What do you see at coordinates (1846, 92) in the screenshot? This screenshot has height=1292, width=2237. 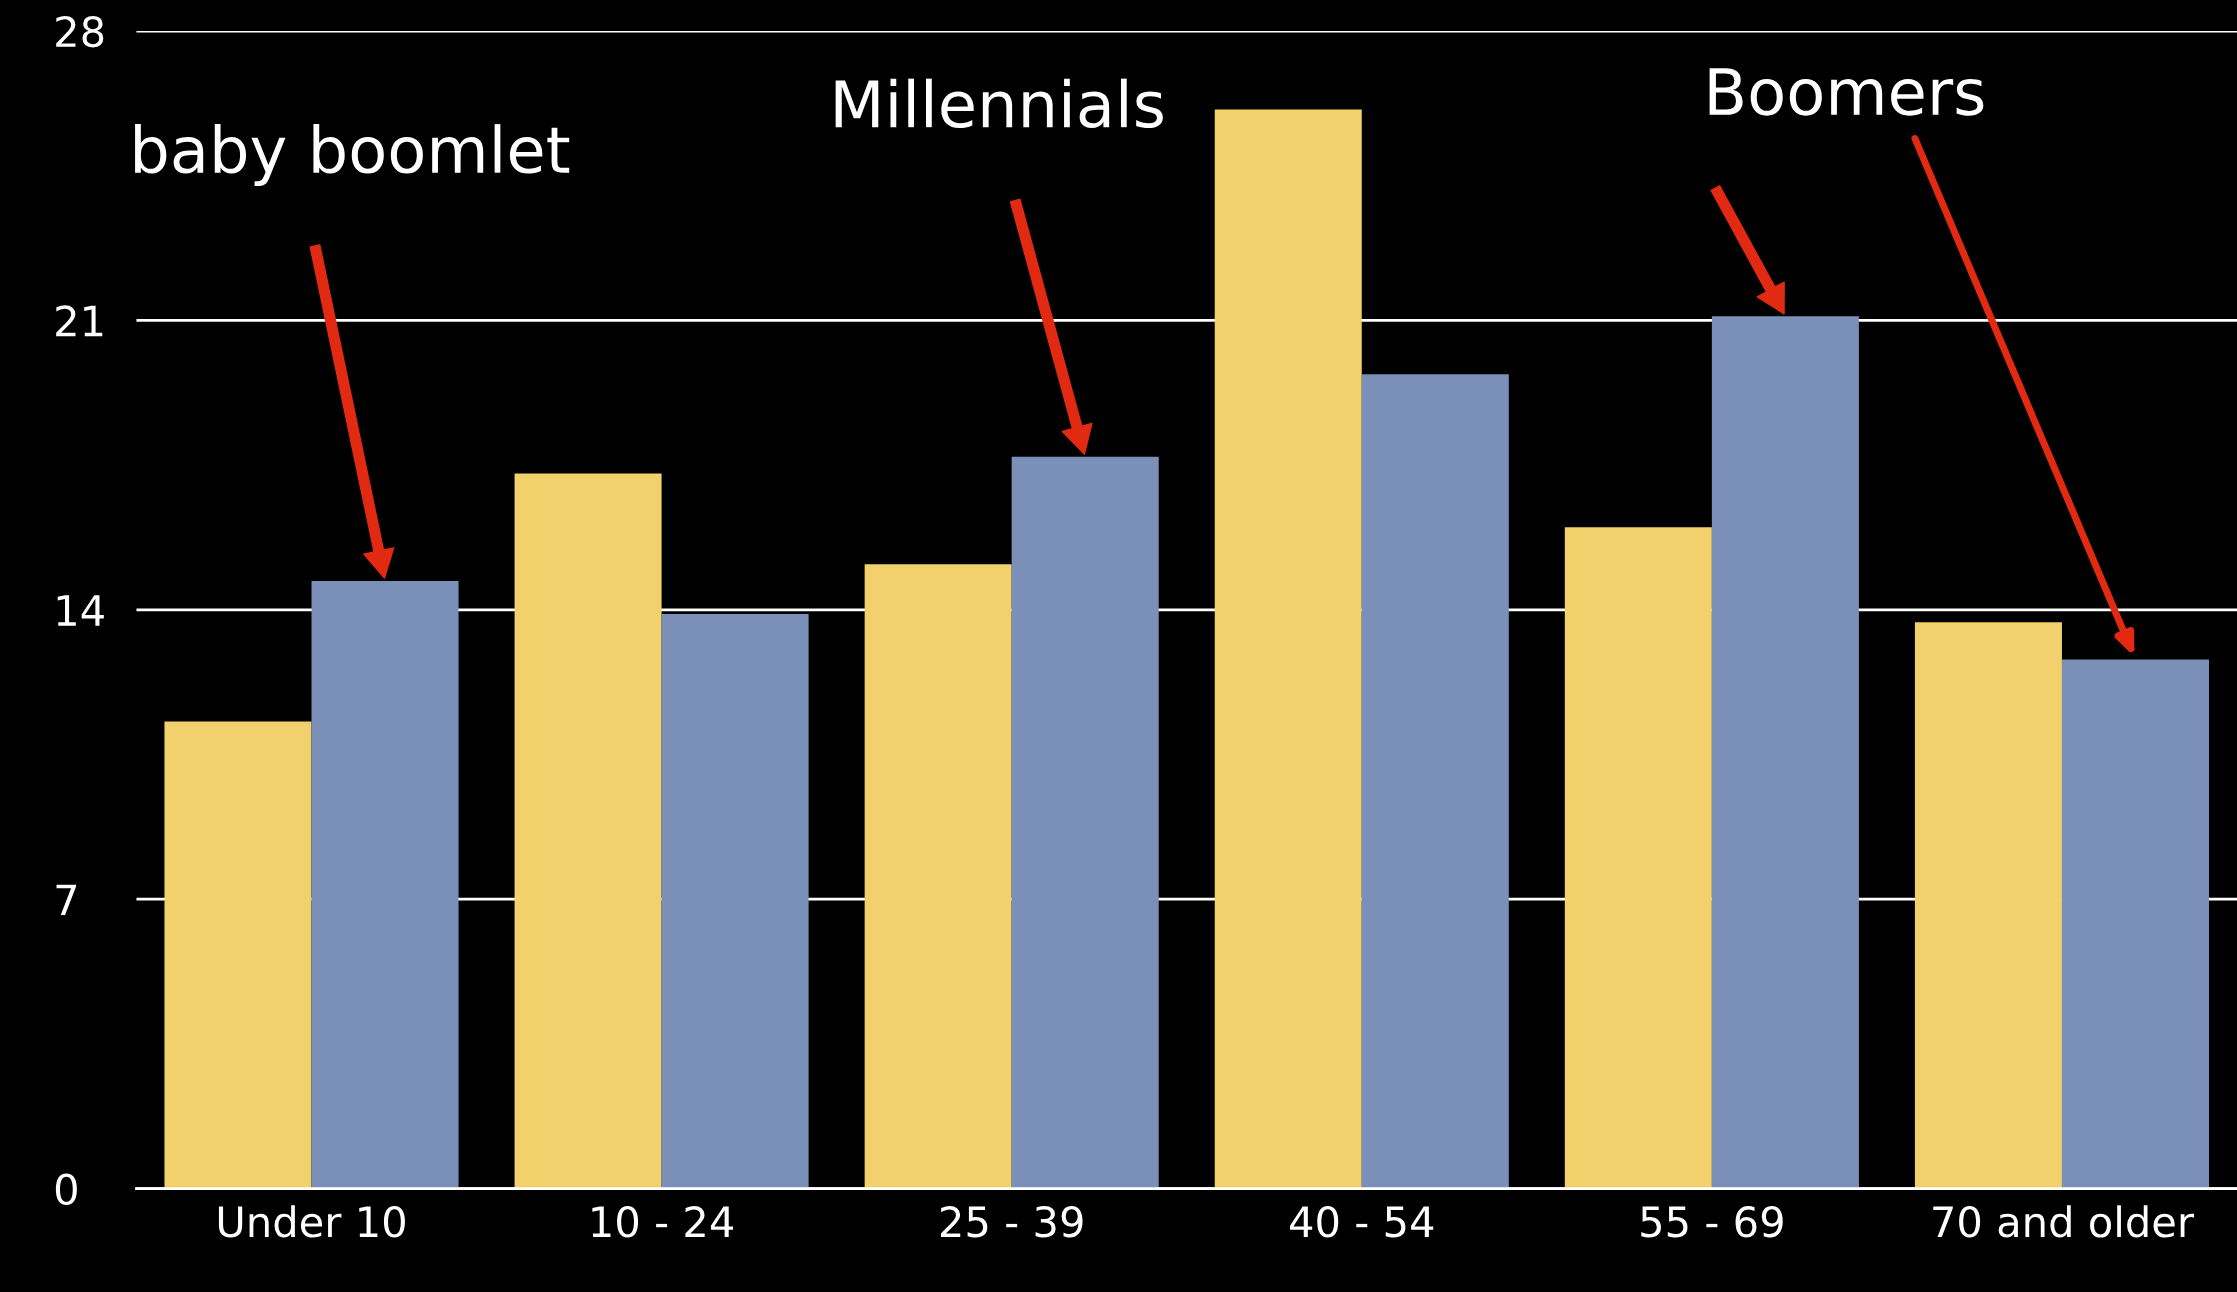 I see `annotation: Boomers` at bounding box center [1846, 92].